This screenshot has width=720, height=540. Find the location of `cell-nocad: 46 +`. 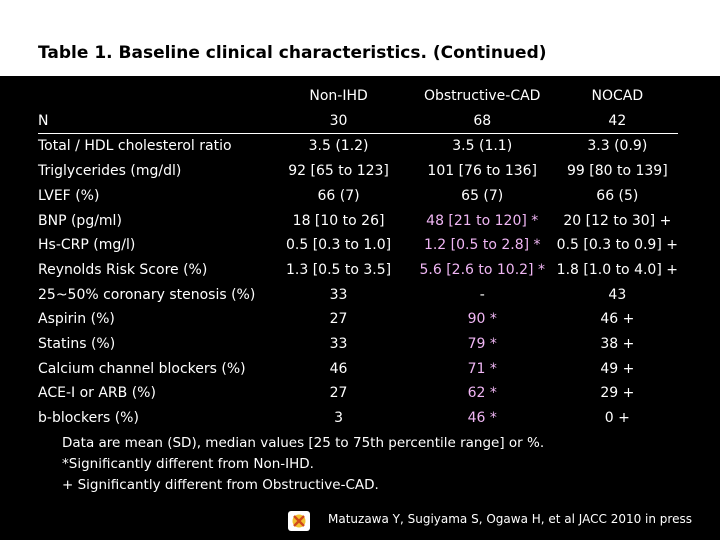

cell-nocad: 46 + is located at coordinates (617, 319).